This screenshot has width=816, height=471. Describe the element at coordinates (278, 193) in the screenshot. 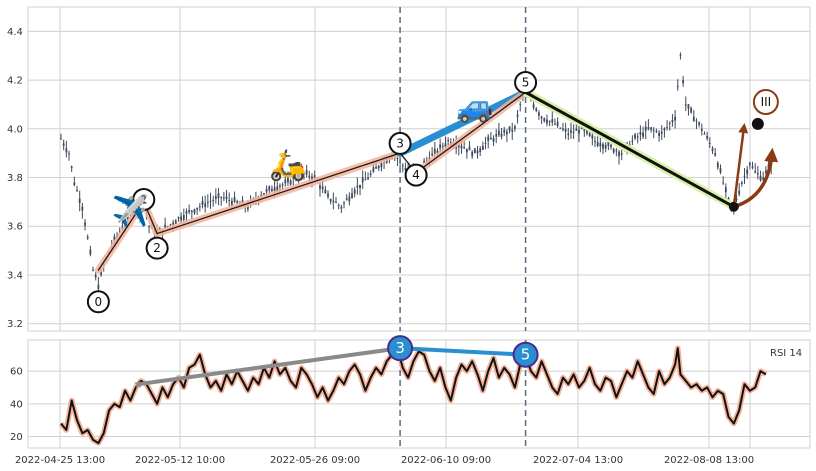

I see `wave-line` at that location.